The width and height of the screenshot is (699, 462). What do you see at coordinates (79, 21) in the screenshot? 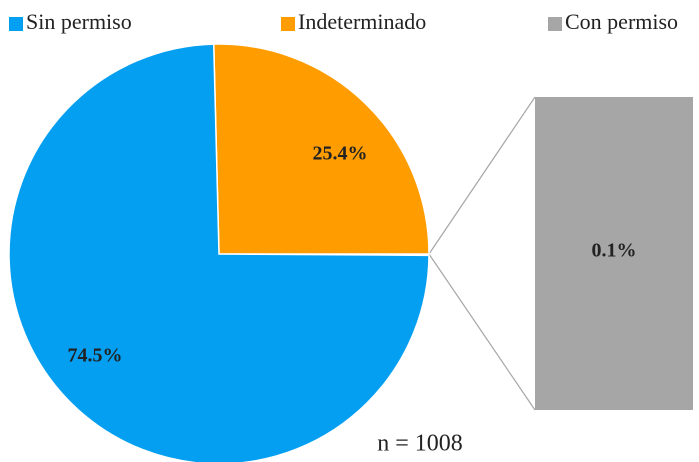
I see `legend-label: Sin permiso` at bounding box center [79, 21].